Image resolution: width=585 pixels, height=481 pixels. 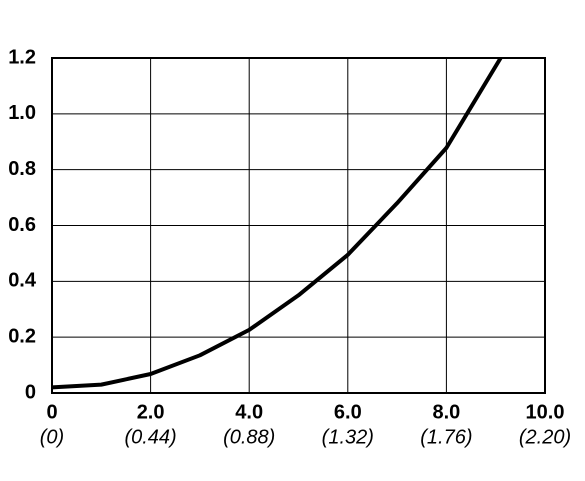 What do you see at coordinates (249, 412) in the screenshot?
I see `x-tick-label: 4.0` at bounding box center [249, 412].